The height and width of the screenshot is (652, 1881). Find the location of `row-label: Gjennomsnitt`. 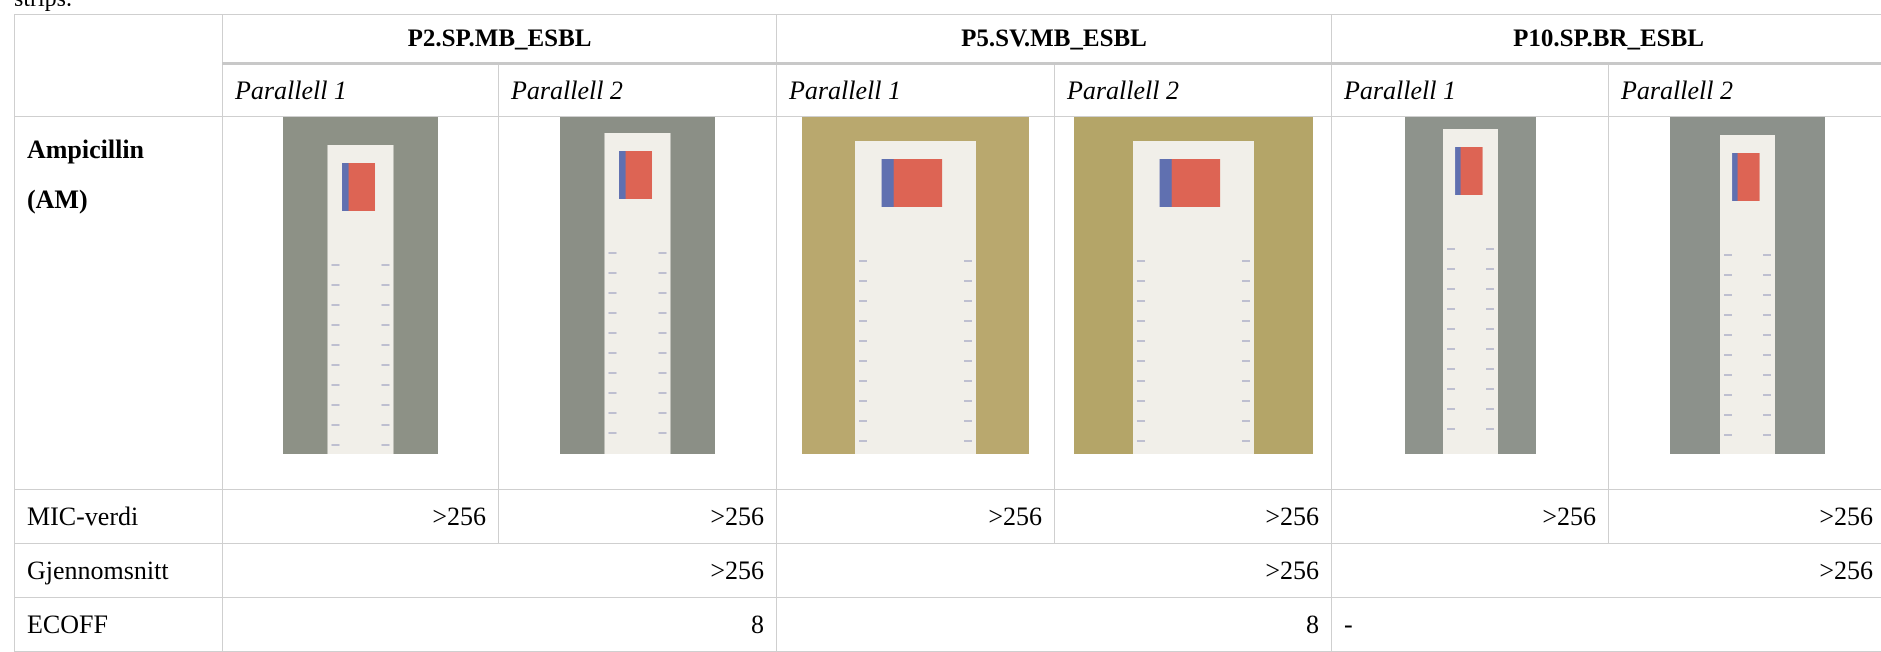

row-label: Gjennomsnitt is located at coordinates (119, 571).